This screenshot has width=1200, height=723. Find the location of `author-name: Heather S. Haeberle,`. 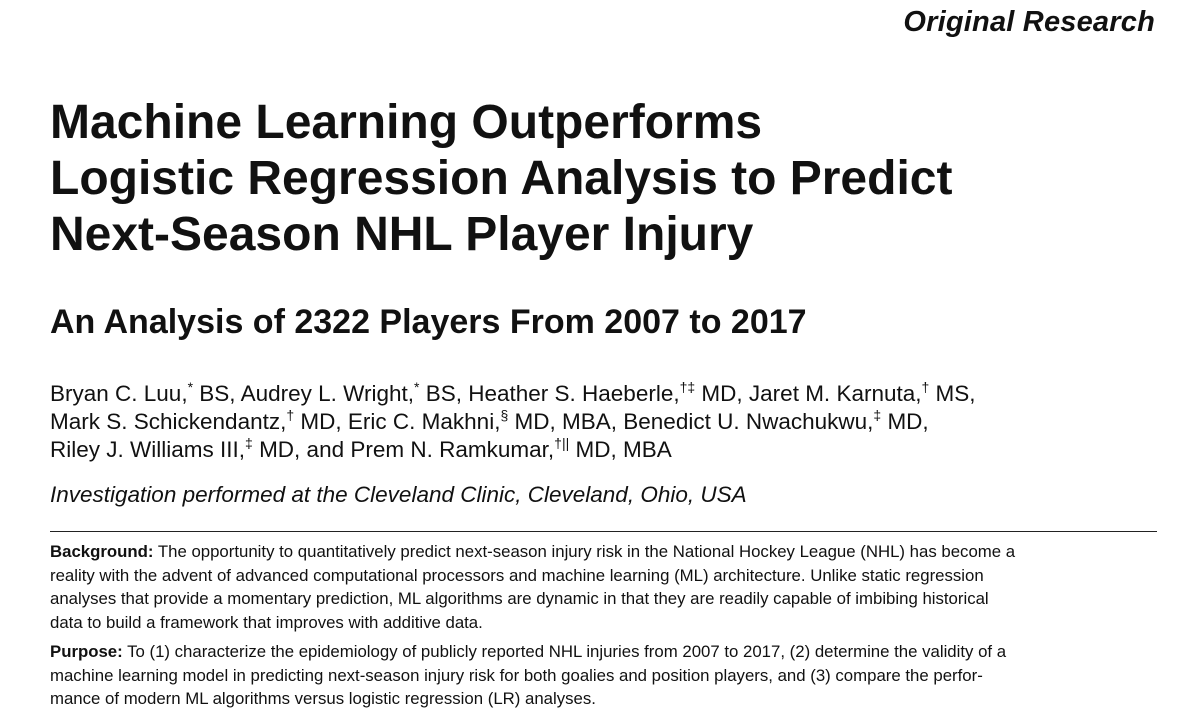

author-name: Heather S. Haeberle, is located at coordinates (574, 393).